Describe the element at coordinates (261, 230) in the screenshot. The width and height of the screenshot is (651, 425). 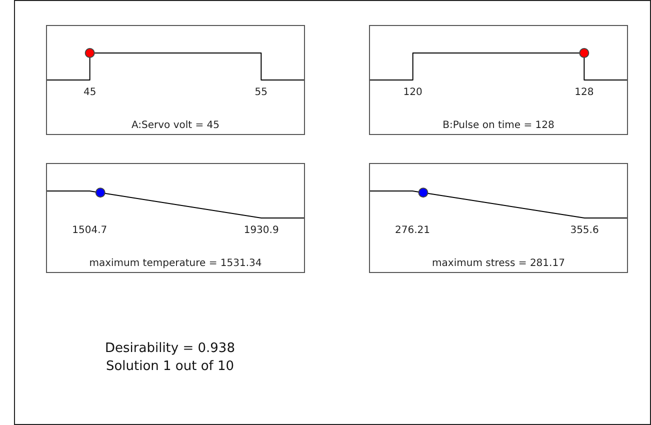
I see `x-tick-label: 1930.9` at that location.